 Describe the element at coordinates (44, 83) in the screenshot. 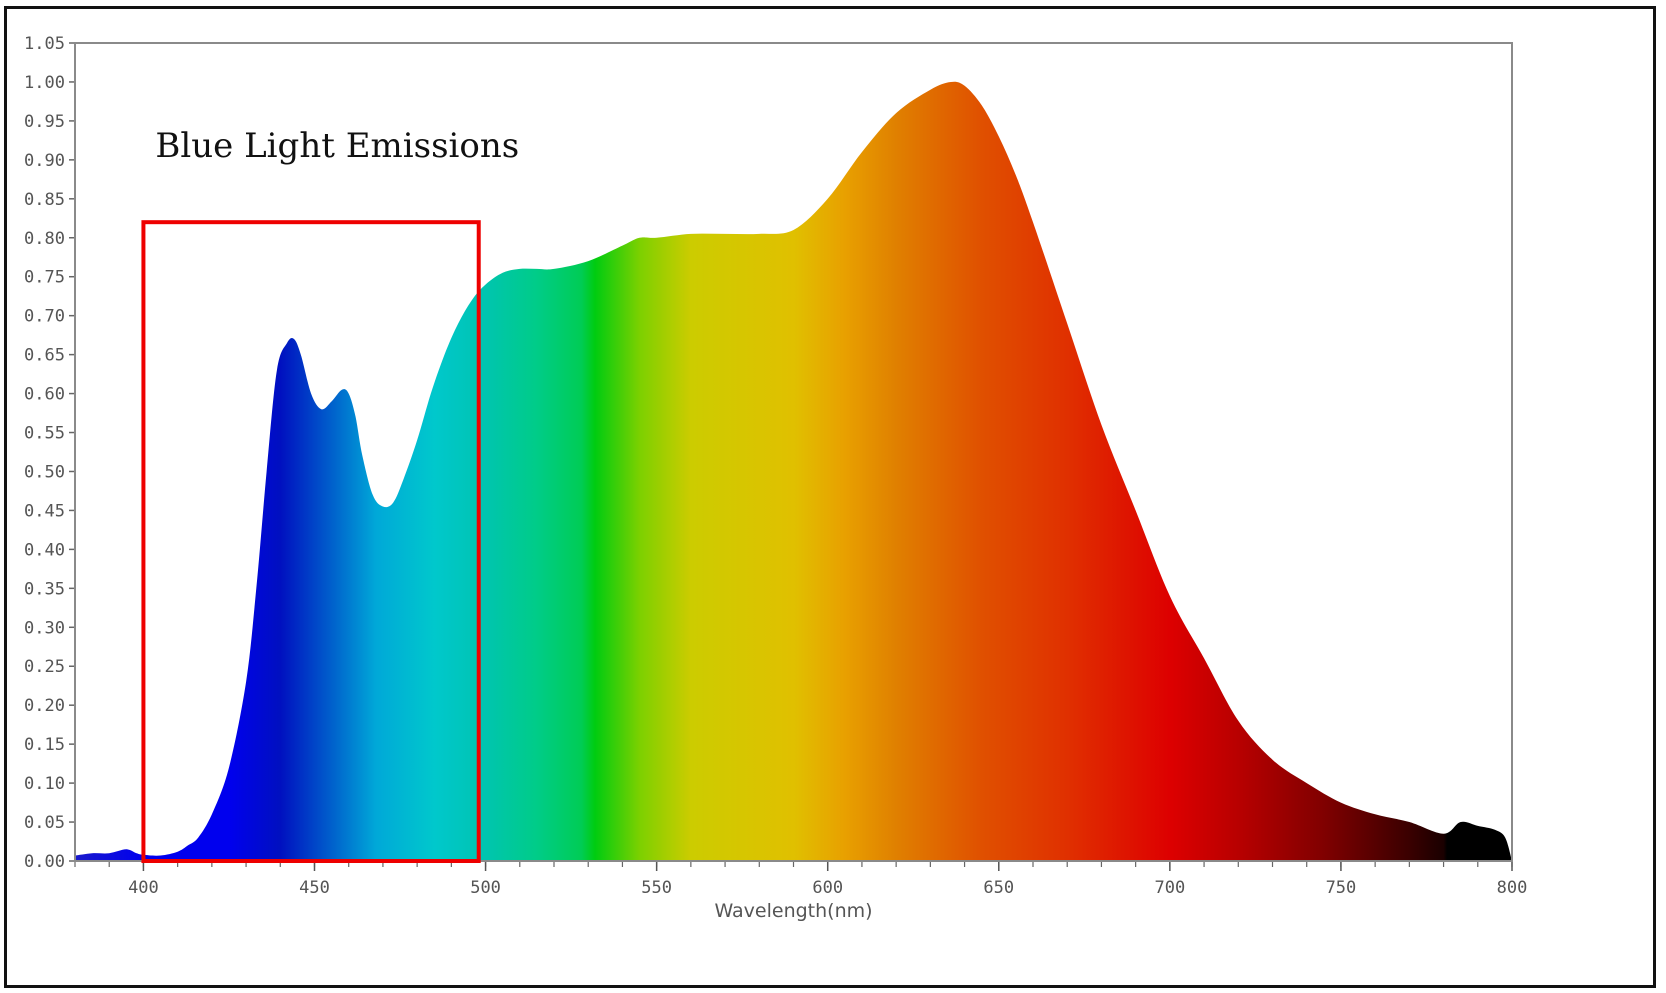

I see `y-tick-label: 1.00` at that location.